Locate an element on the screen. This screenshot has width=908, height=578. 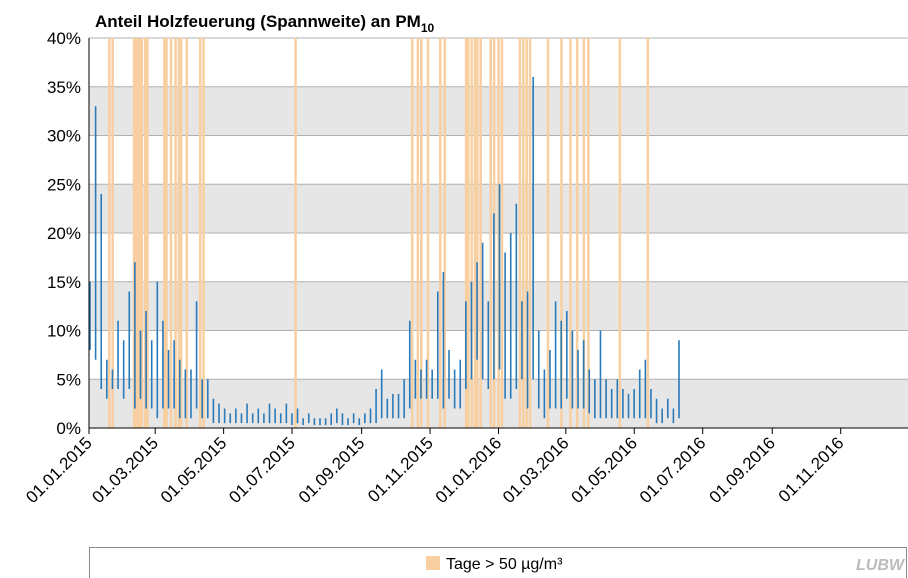
chart-title: Anteil Holzfeuerung (Spannweite) an PM10 is located at coordinates (265, 23).